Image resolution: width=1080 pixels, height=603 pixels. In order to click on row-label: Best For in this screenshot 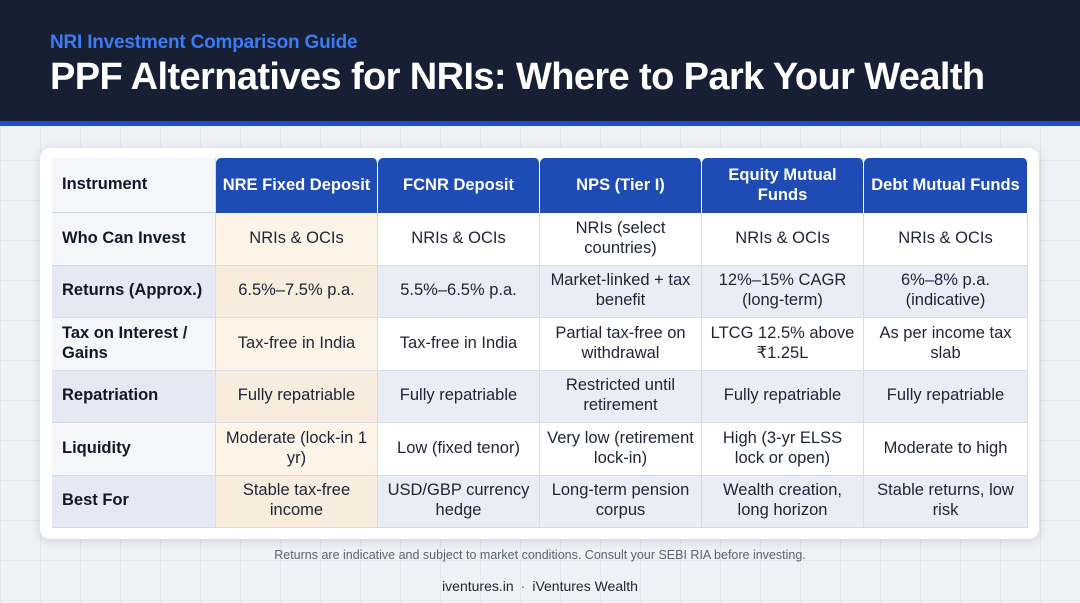, I will do `click(134, 501)`.